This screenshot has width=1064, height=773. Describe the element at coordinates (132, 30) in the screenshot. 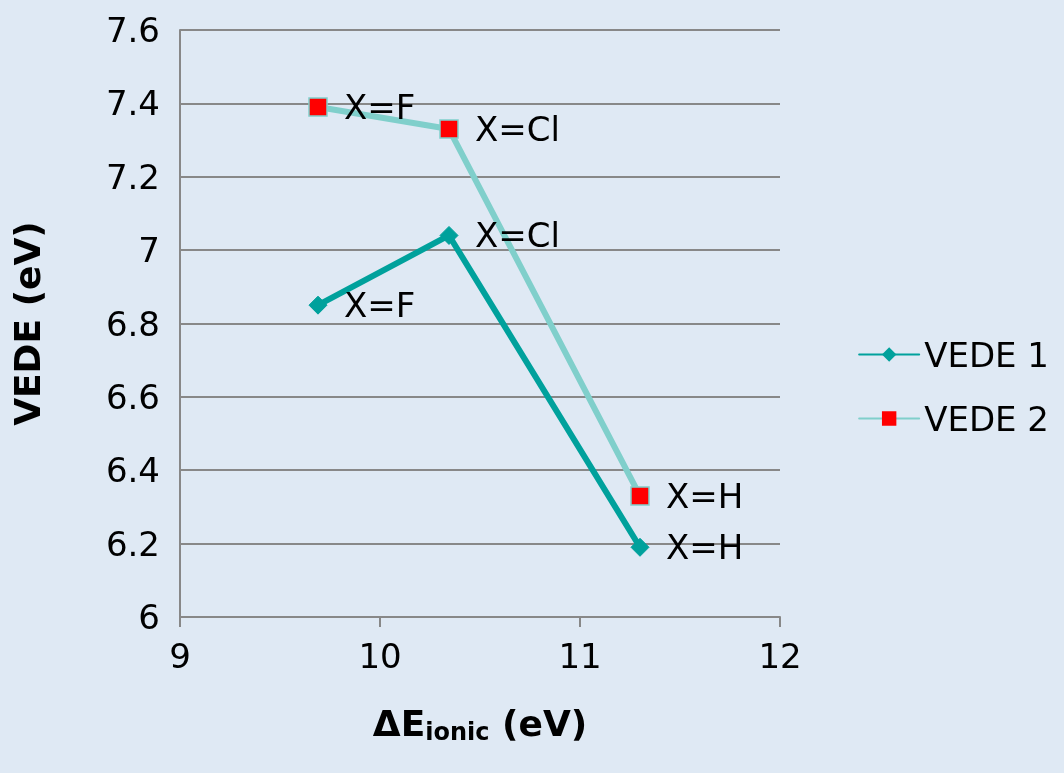

I see `y-tick-label: 7.6` at that location.